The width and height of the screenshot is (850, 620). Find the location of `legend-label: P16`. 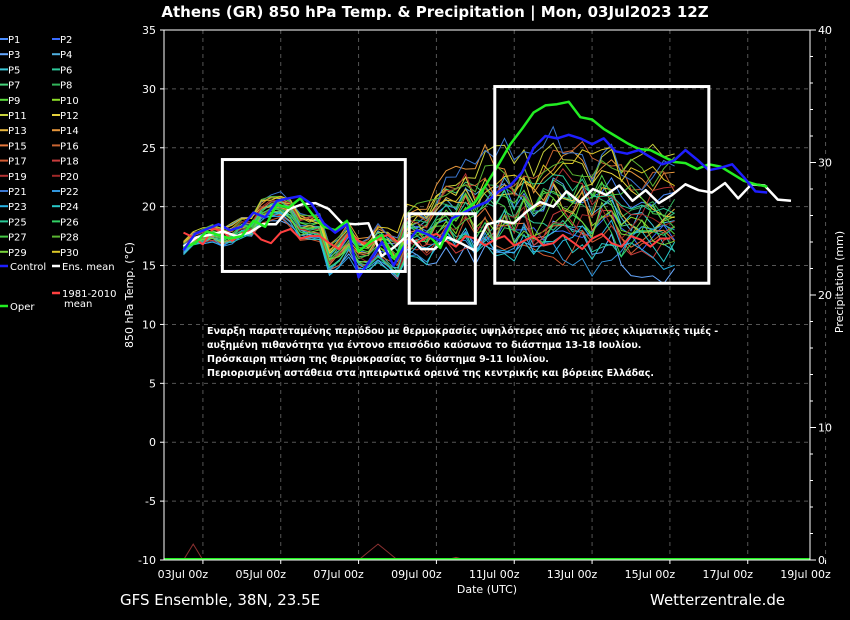

legend-label: P16 is located at coordinates (69, 146).